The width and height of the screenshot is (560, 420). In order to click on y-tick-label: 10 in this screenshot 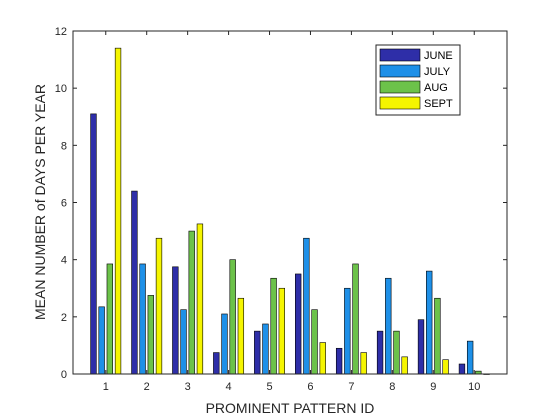, I will do `click(61, 89)`.